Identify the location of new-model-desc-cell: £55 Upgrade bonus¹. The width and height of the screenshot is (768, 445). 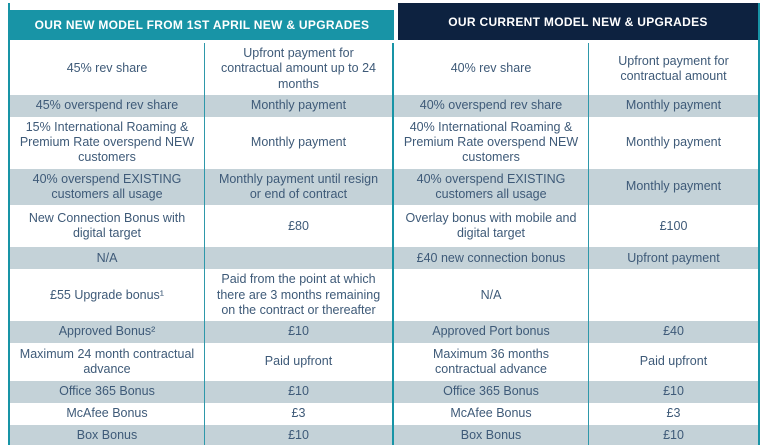
(107, 295).